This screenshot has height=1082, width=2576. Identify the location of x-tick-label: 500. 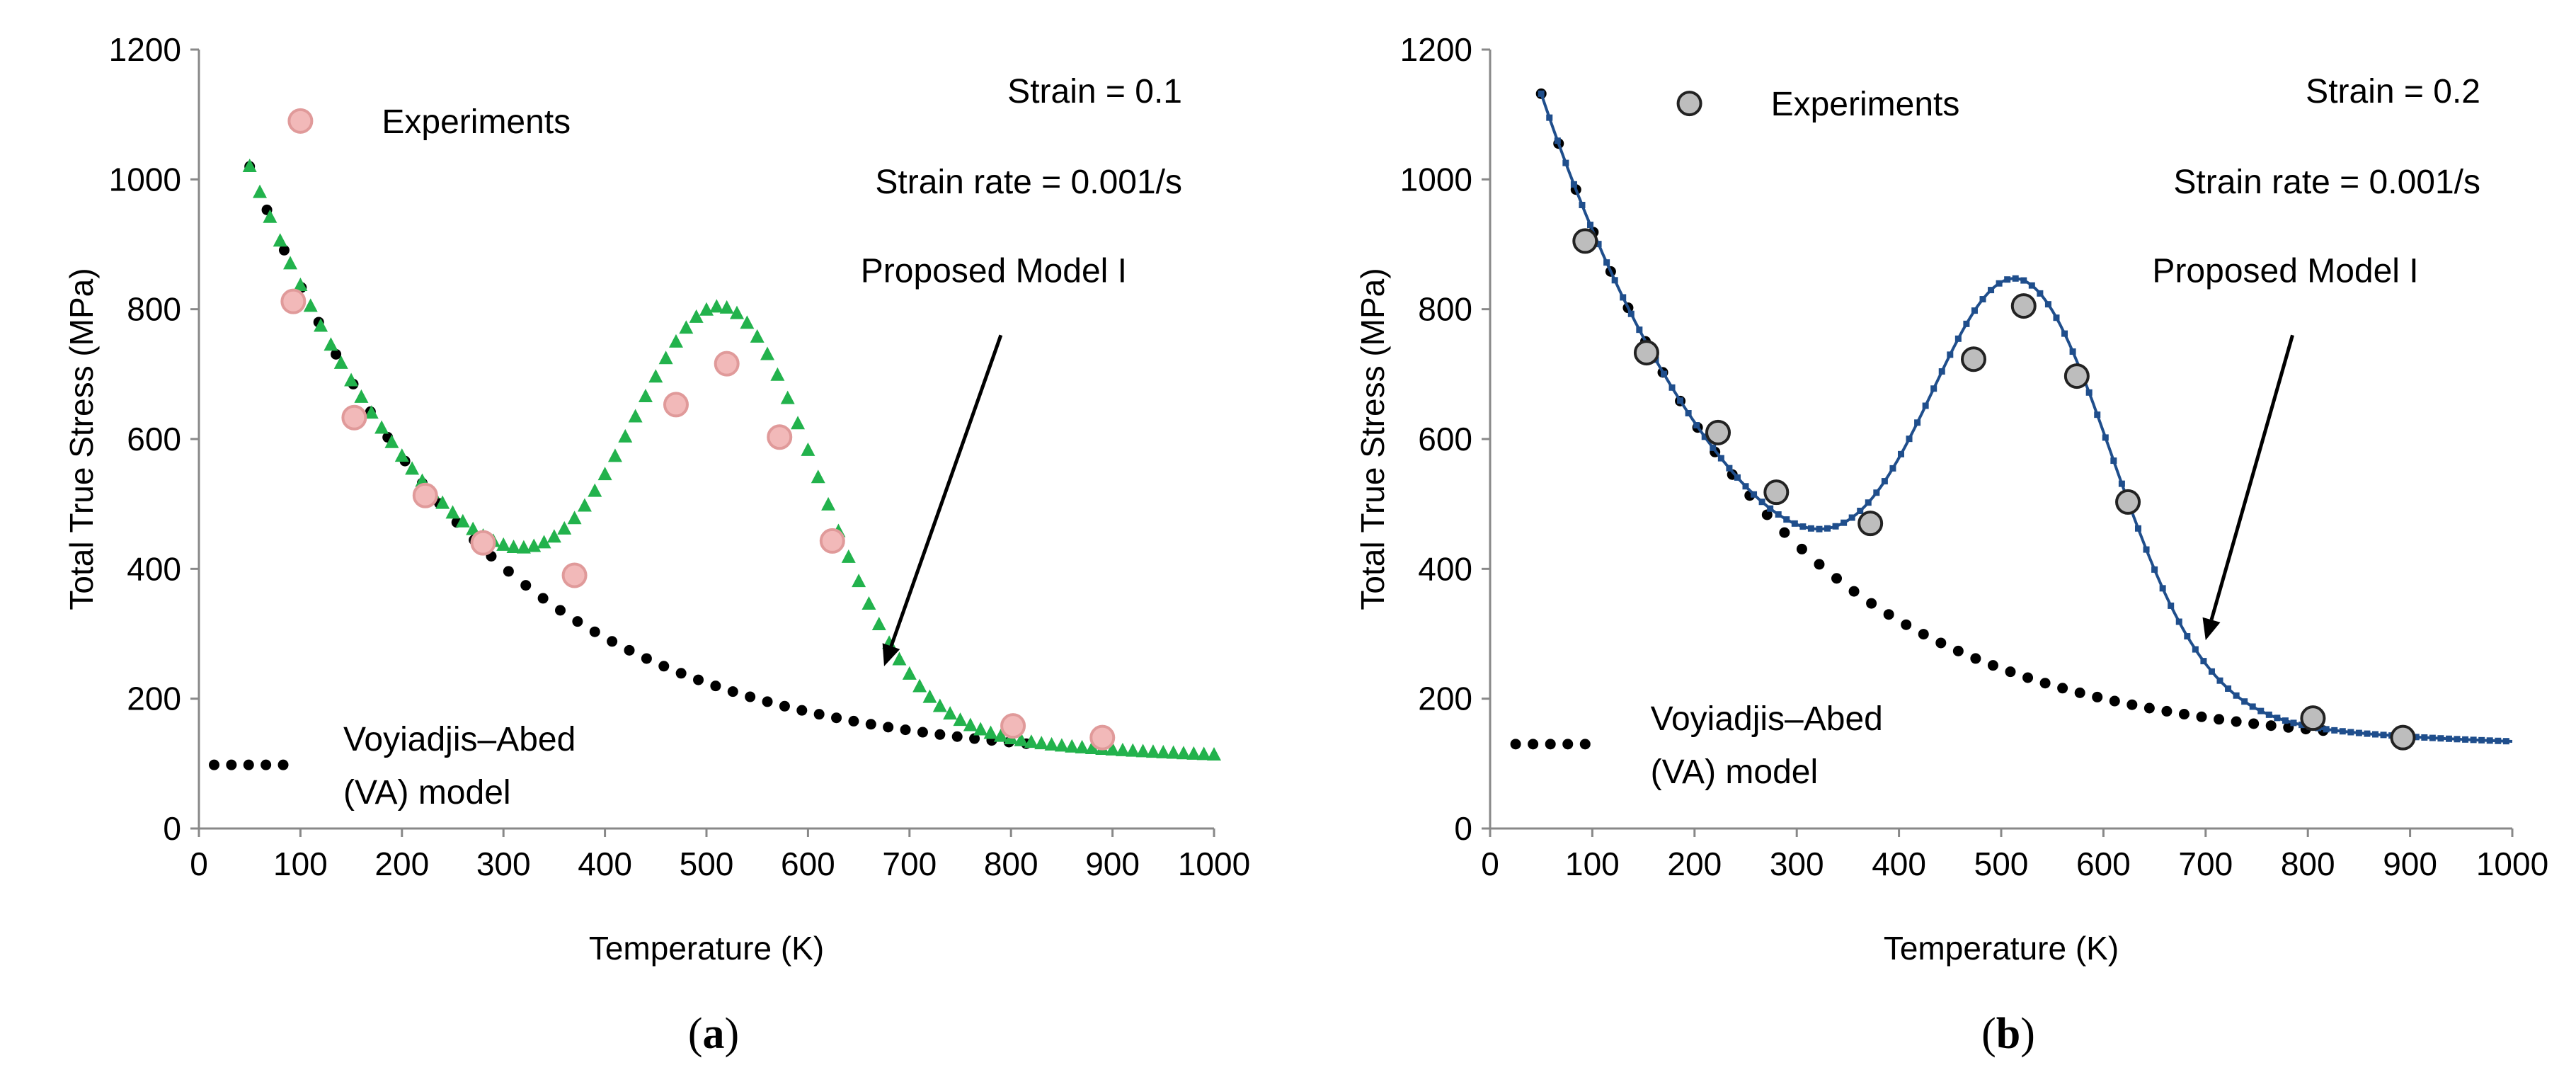
(707, 864).